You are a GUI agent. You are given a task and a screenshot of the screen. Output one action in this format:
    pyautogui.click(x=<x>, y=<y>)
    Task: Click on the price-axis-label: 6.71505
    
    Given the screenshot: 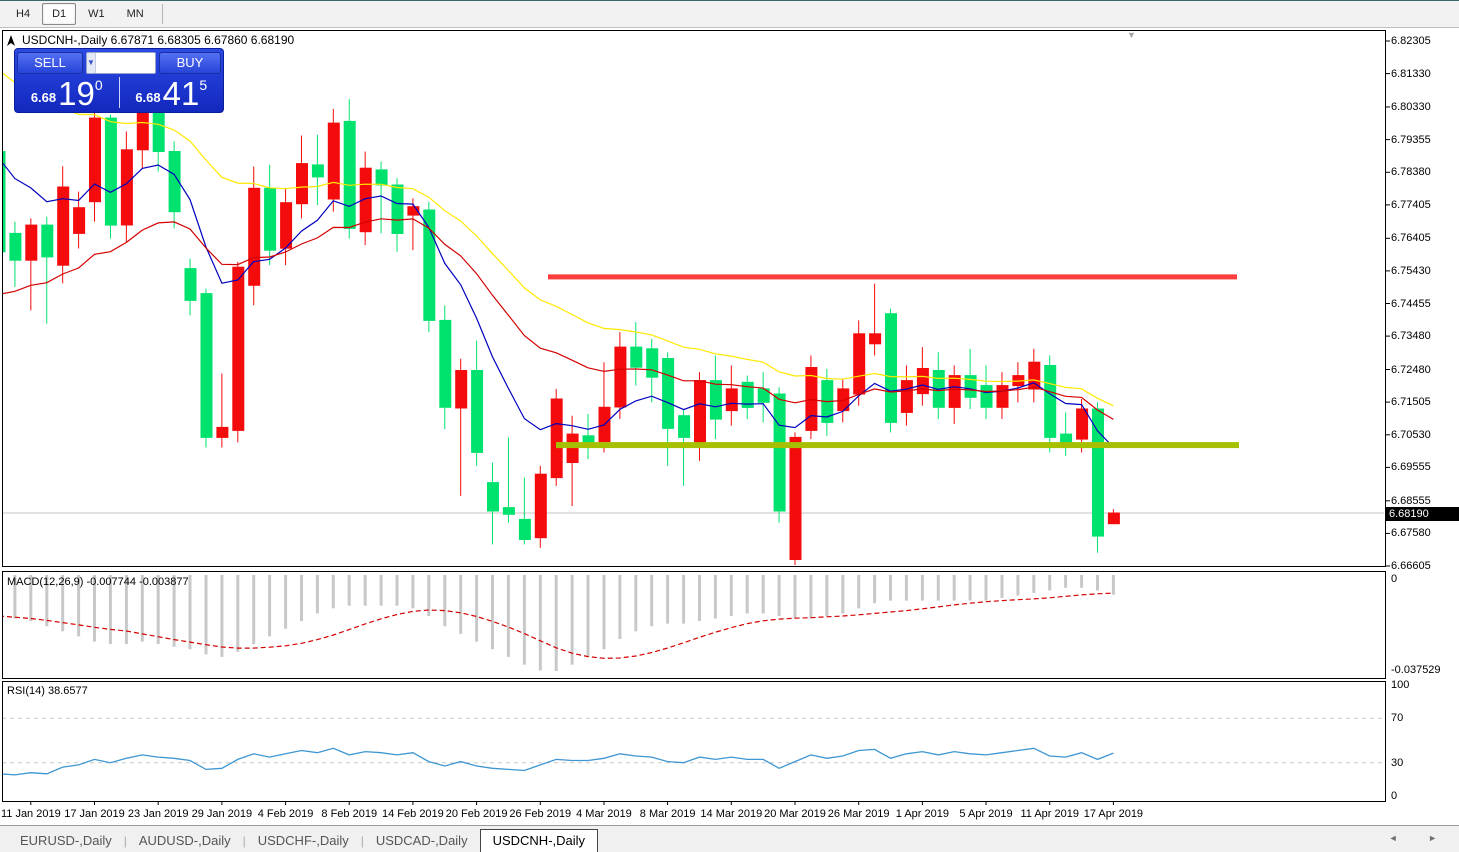 What is the action you would take?
    pyautogui.click(x=1411, y=402)
    